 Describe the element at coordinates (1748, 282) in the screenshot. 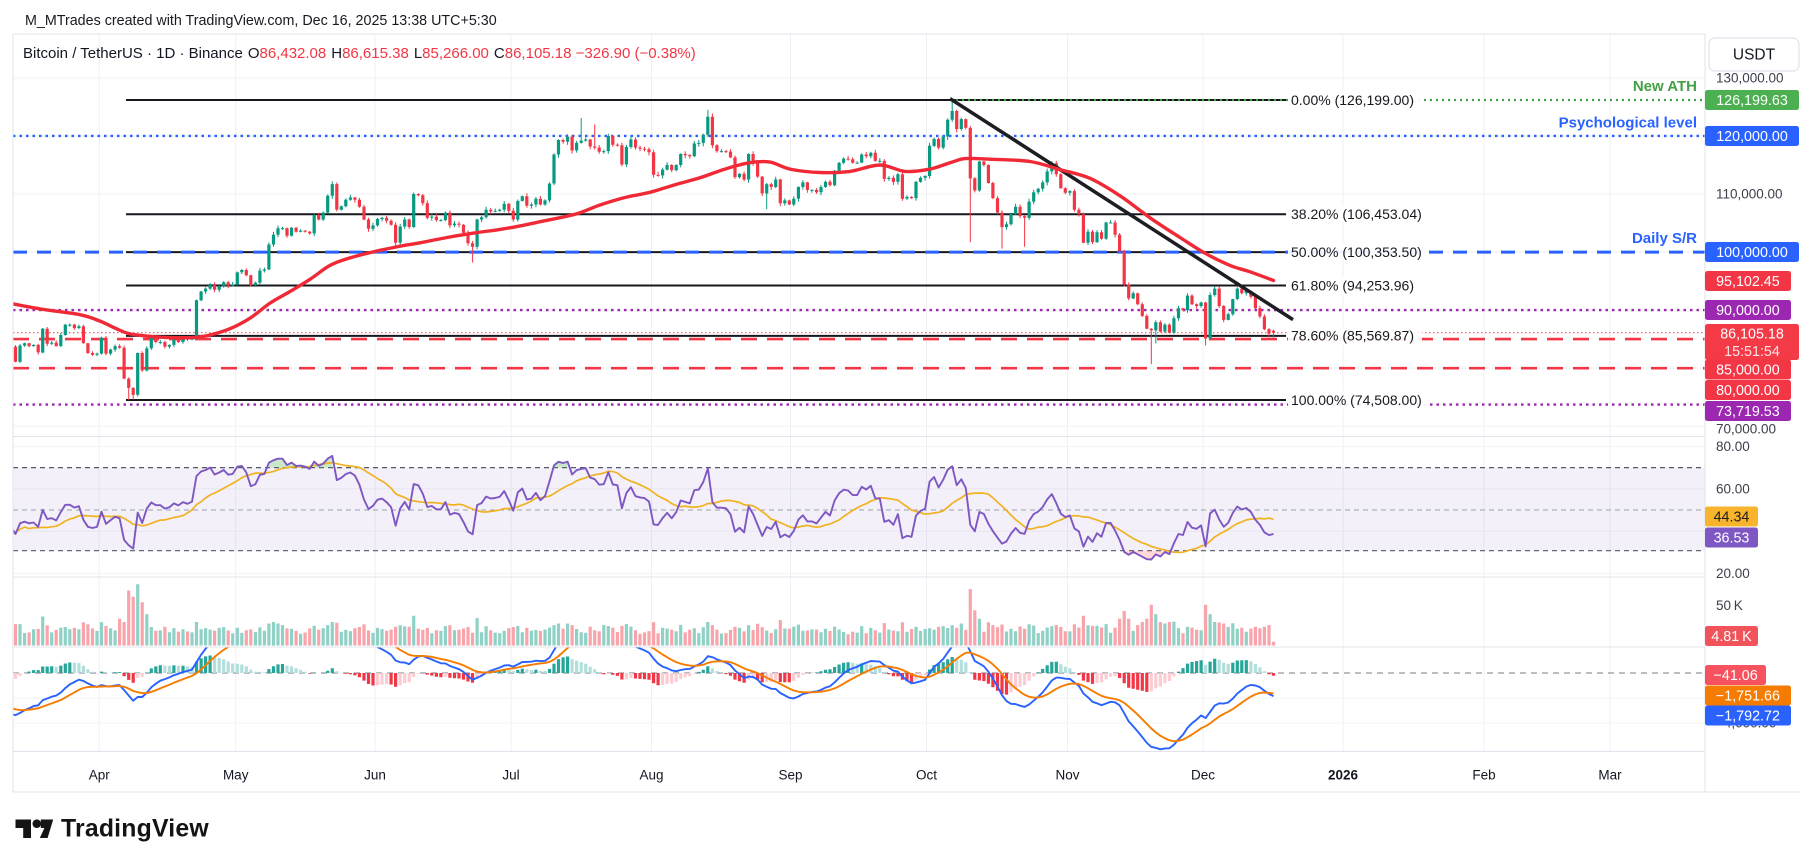

I see `svg-text: 95,102.45` at that location.